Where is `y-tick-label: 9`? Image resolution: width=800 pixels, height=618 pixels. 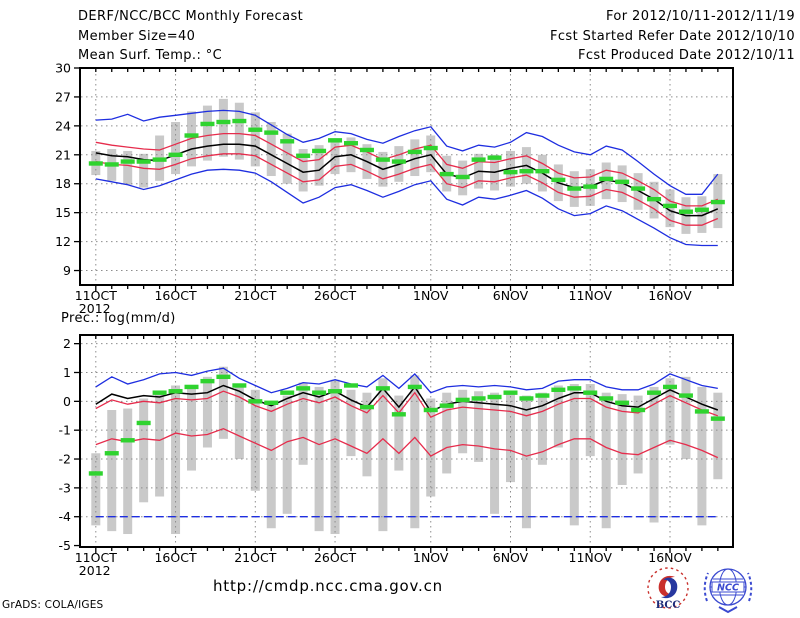
y-tick-label: 9 is located at coordinates (67, 270).